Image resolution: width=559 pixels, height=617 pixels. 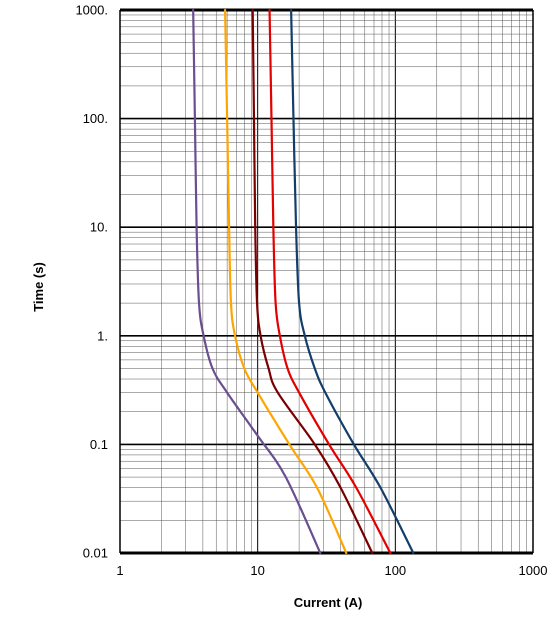 What do you see at coordinates (38, 287) in the screenshot?
I see `y-axis-title: Time (s)` at bounding box center [38, 287].